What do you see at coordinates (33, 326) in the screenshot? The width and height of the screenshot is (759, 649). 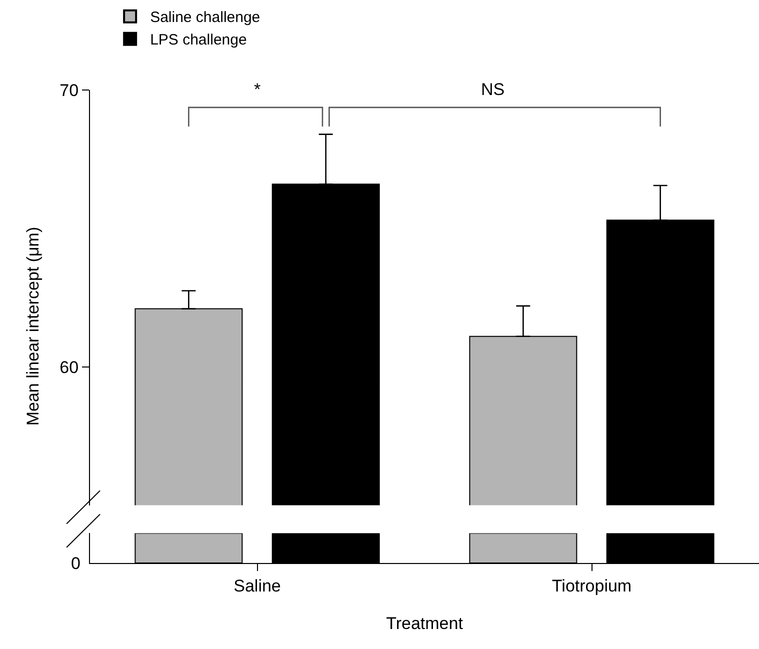 I see `y-axis-title: Mean linear intercept (μm)` at bounding box center [33, 326].